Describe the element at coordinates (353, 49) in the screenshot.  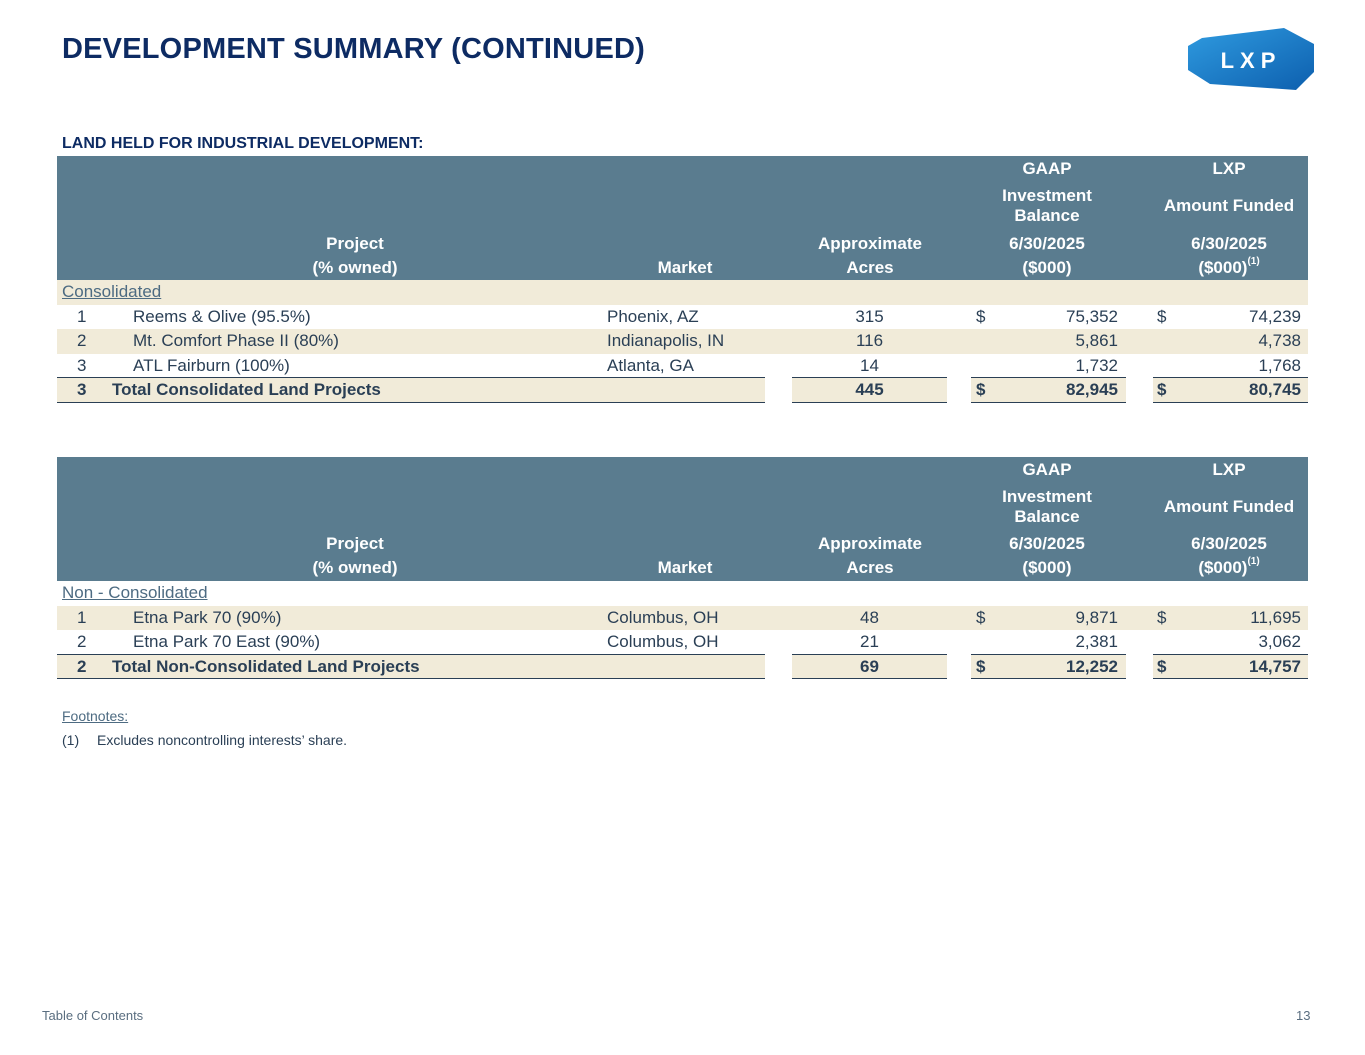
I see `page-title: DEVELOPMENT SUMMARY (CONTINUED)` at that location.